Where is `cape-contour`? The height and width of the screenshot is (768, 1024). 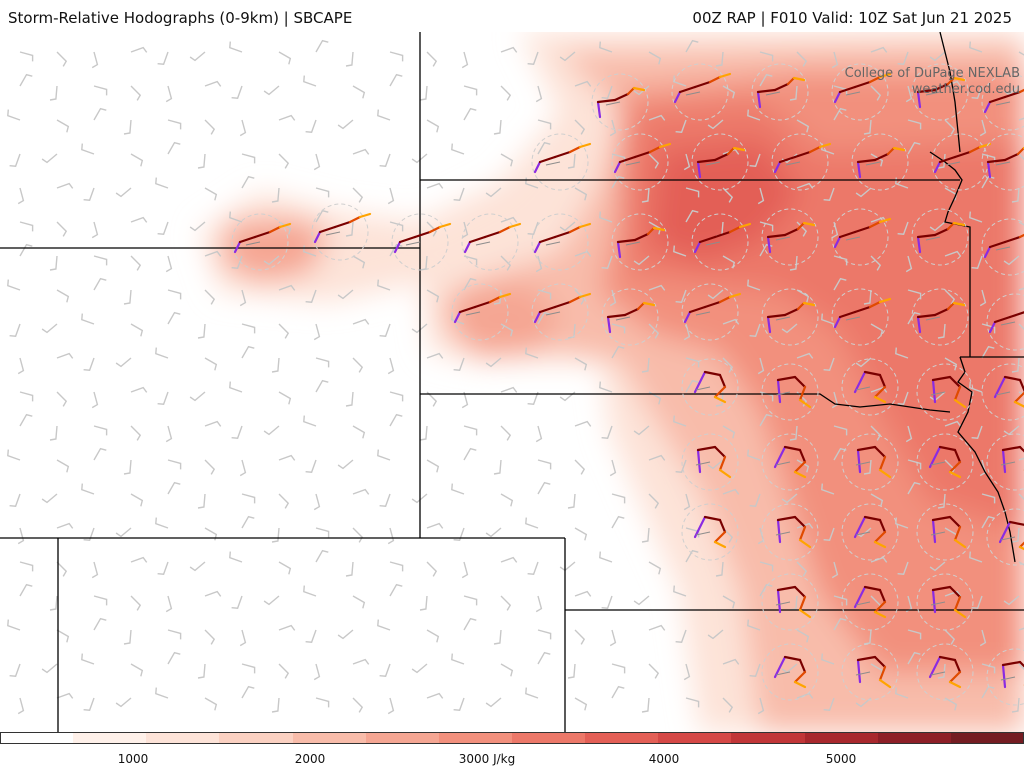 cape-contour is located at coordinates (275, 249).